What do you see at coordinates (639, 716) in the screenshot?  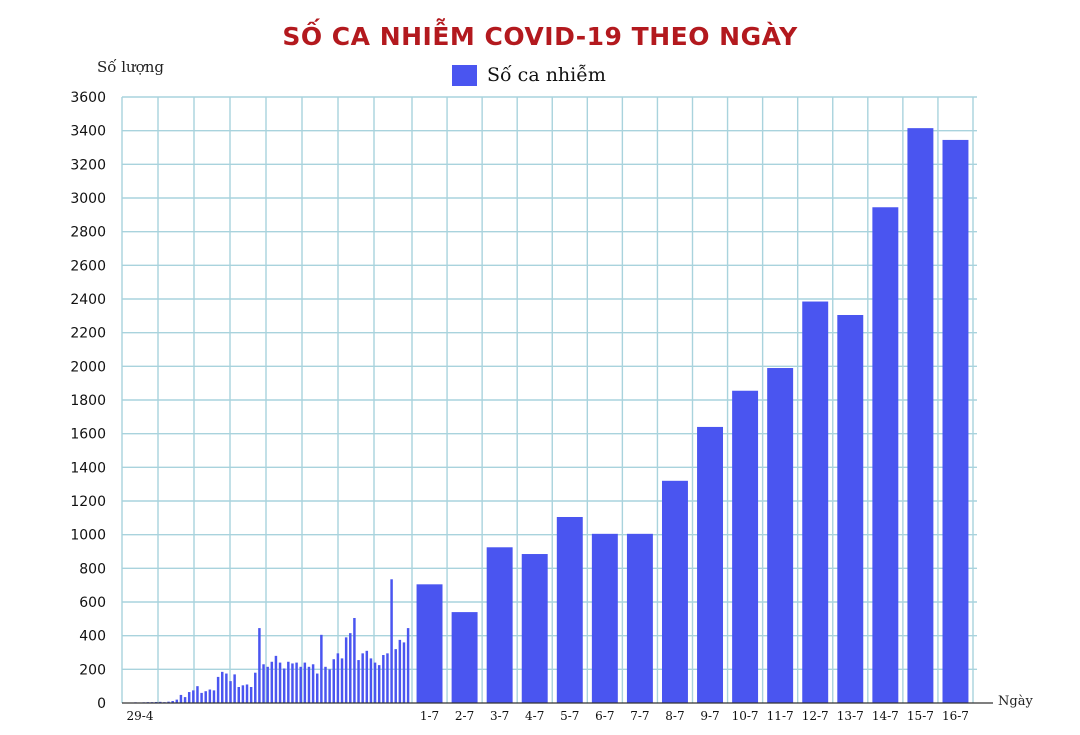 I see `x-tick-label: 7-7` at bounding box center [639, 716].